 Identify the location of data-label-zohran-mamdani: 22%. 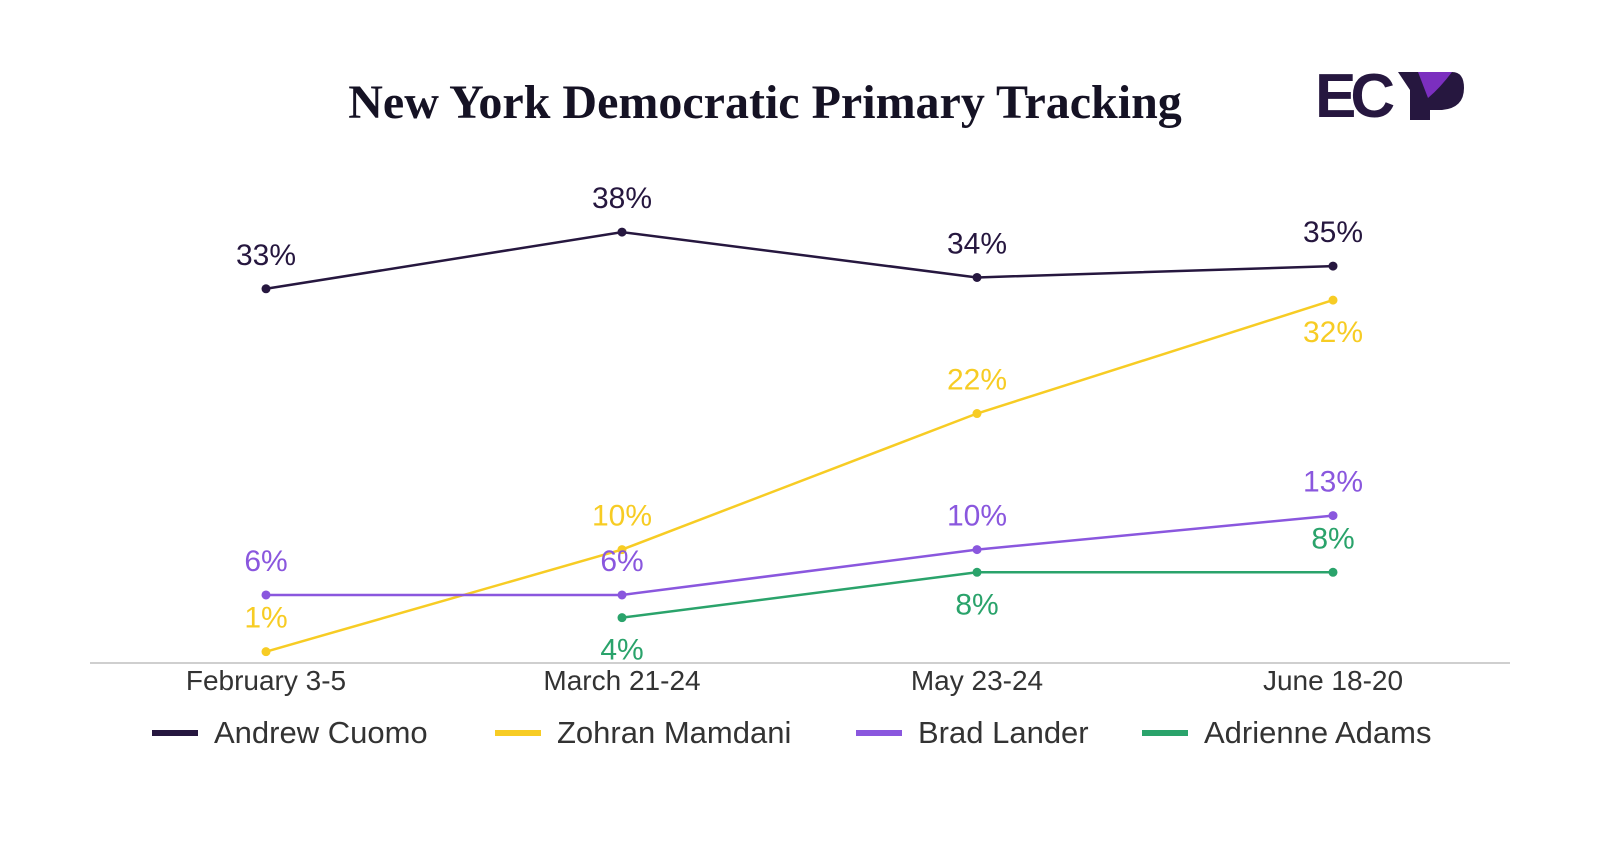
(977, 380).